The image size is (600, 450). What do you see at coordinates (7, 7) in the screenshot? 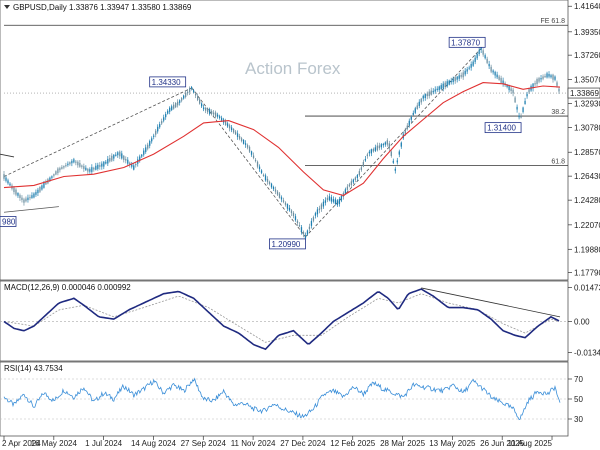
I see `collapse-triangle-icon` at bounding box center [7, 7].